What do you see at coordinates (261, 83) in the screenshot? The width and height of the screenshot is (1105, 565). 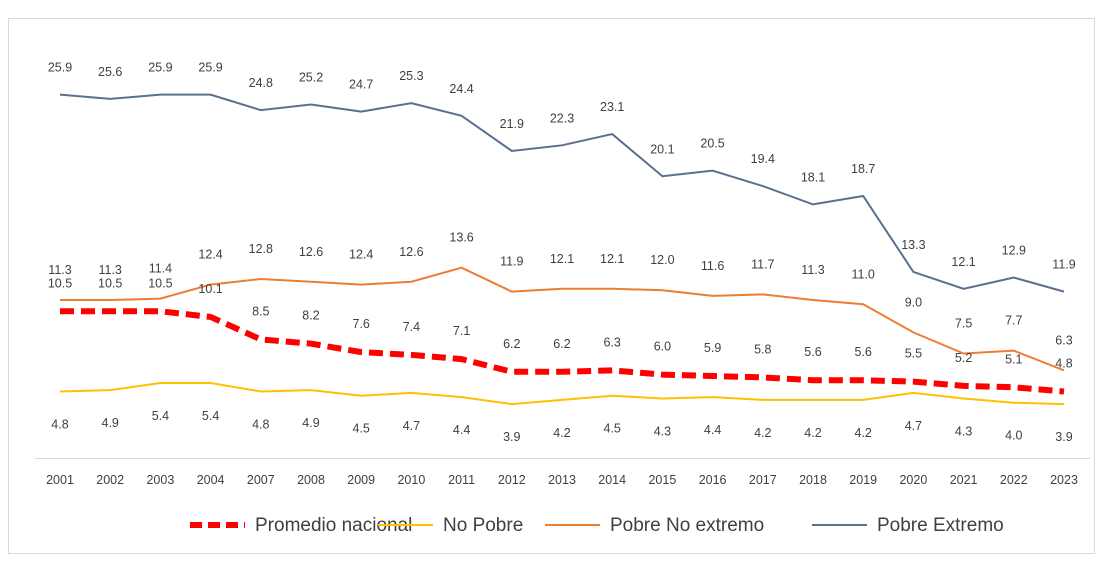 I see `data-label: 24.8` at bounding box center [261, 83].